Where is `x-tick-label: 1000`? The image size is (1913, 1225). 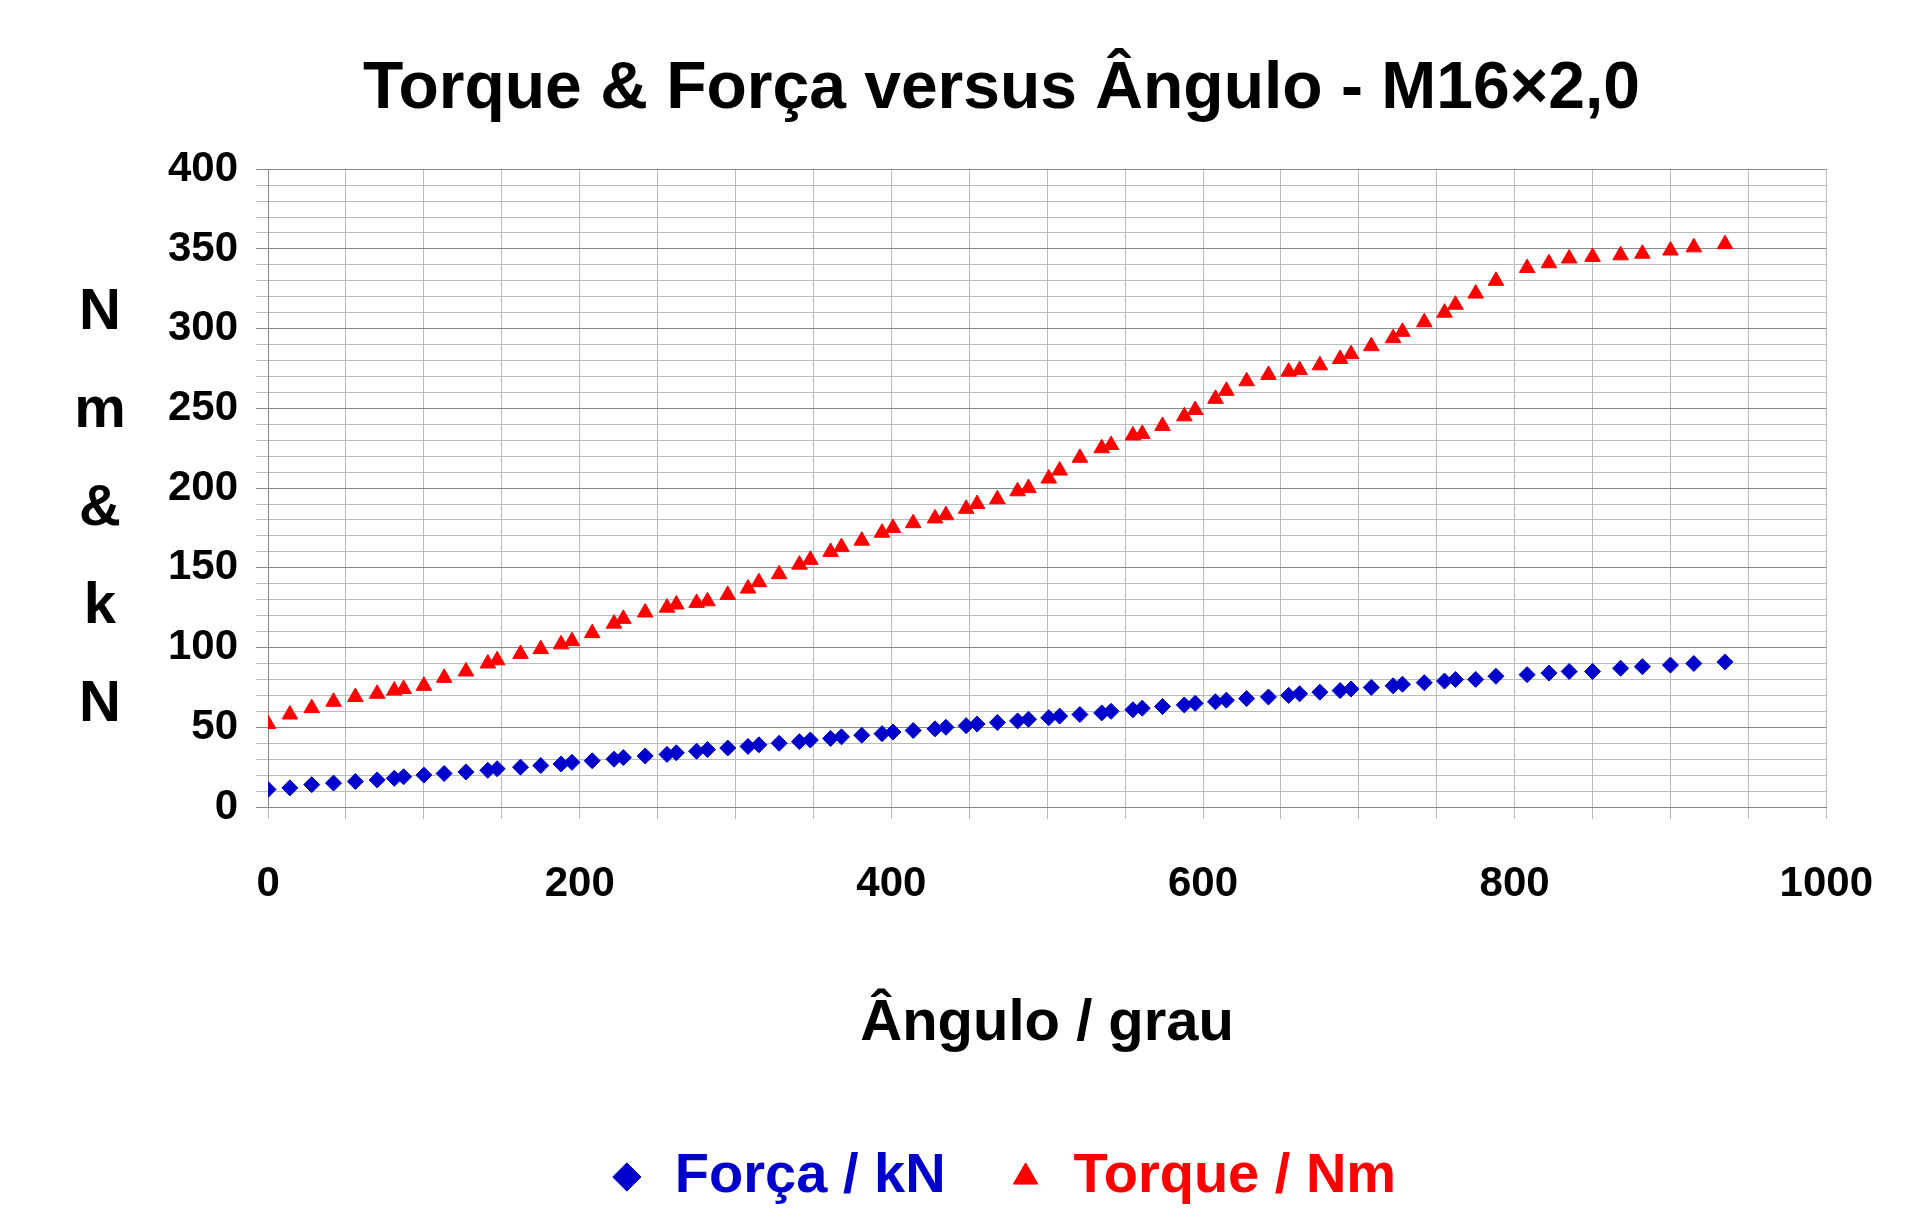
x-tick-label: 1000 is located at coordinates (1826, 881).